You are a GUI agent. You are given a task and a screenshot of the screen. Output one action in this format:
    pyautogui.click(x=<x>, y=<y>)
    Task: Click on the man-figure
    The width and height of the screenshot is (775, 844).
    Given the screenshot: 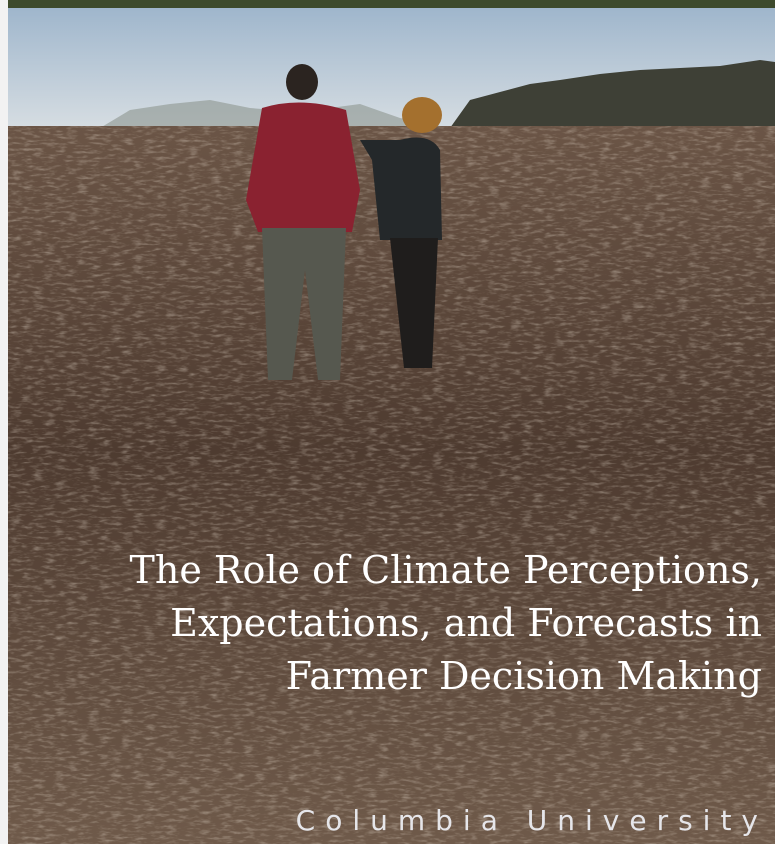 What is the action you would take?
    pyautogui.click(x=303, y=222)
    